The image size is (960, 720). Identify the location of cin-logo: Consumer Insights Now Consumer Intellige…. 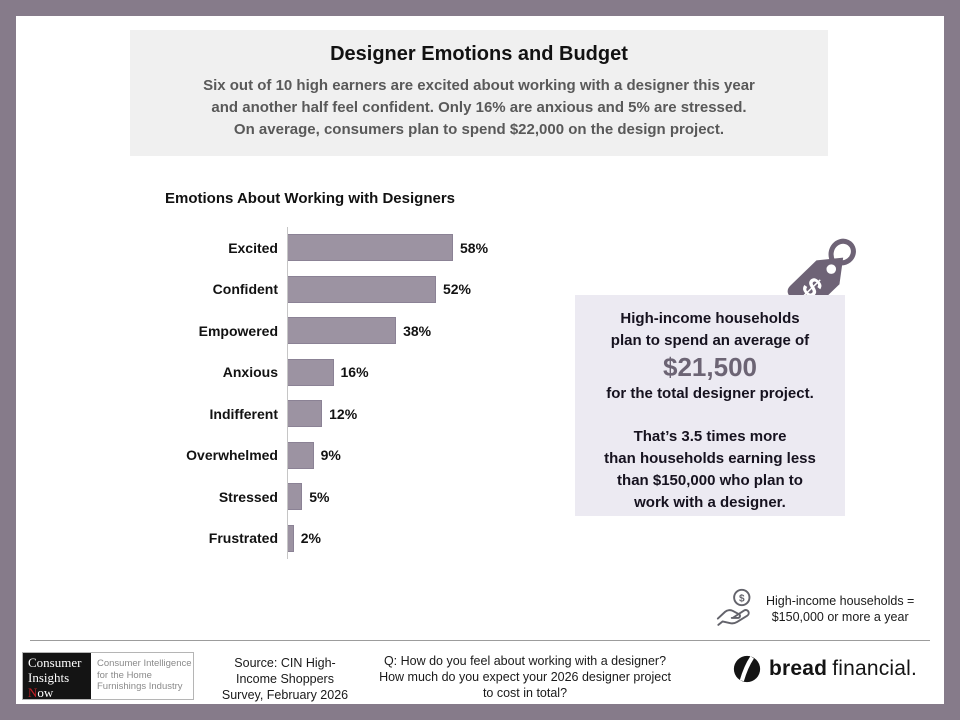
(108, 676).